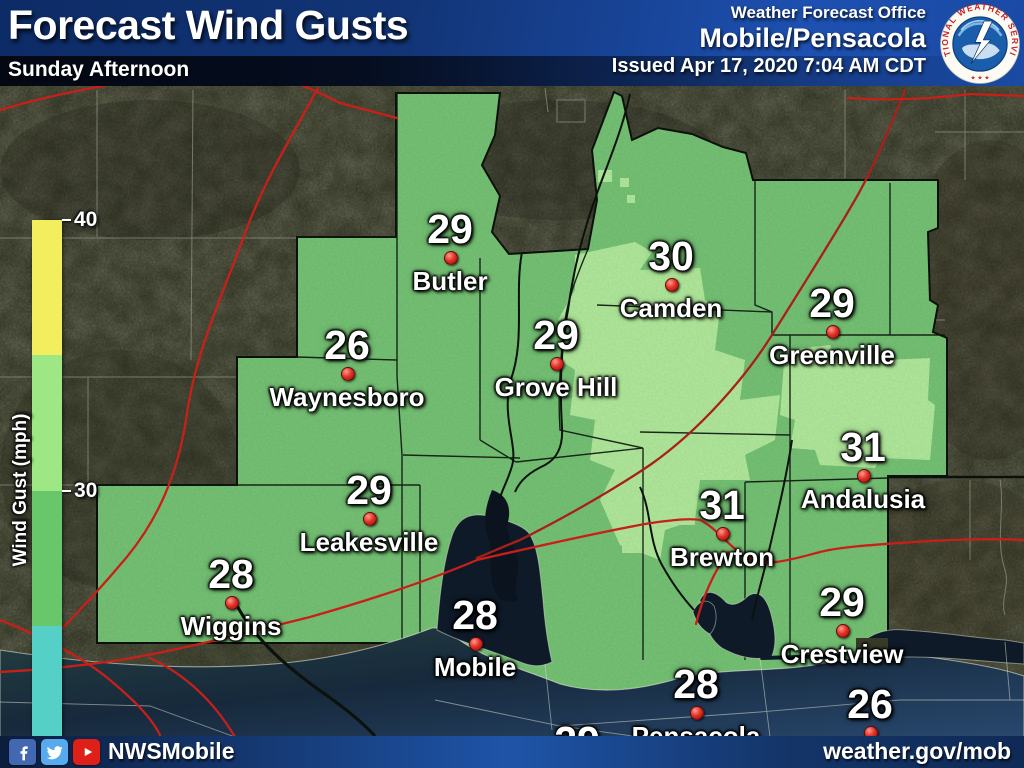 The image size is (1024, 768). What do you see at coordinates (863, 499) in the screenshot?
I see `city-label: Andalusia` at bounding box center [863, 499].